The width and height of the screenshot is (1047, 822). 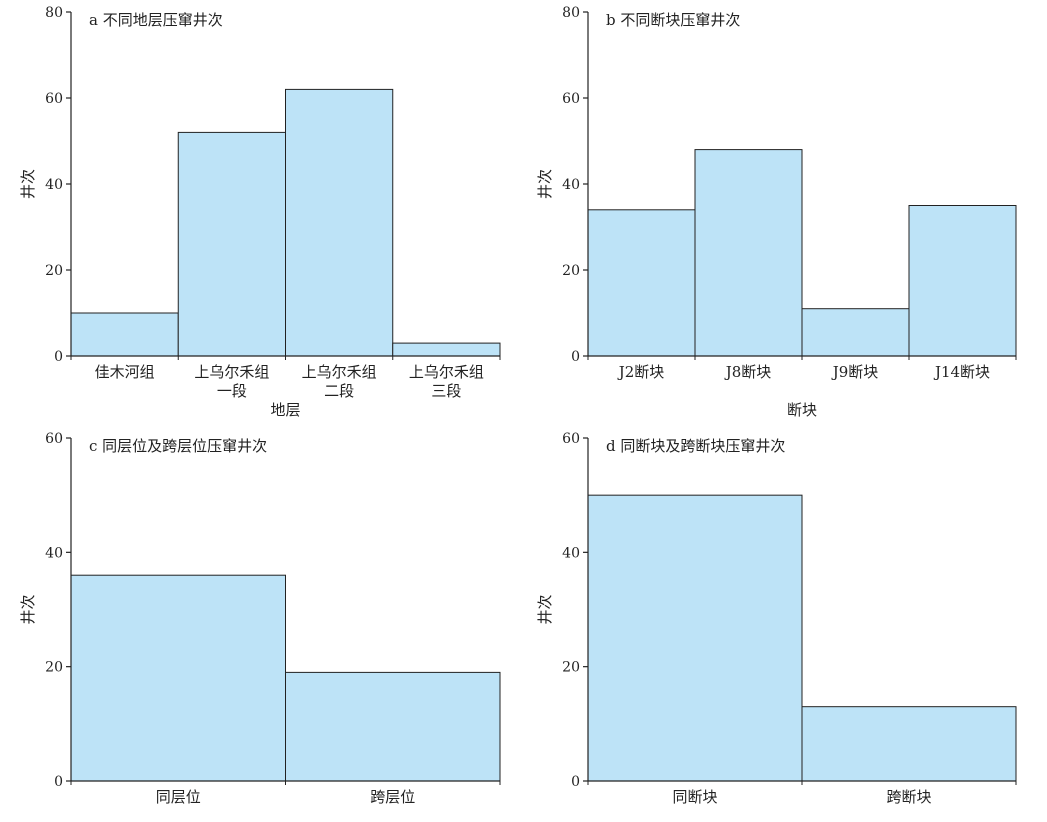 I want to click on x-axis-label: 地层, so click(x=285, y=410).